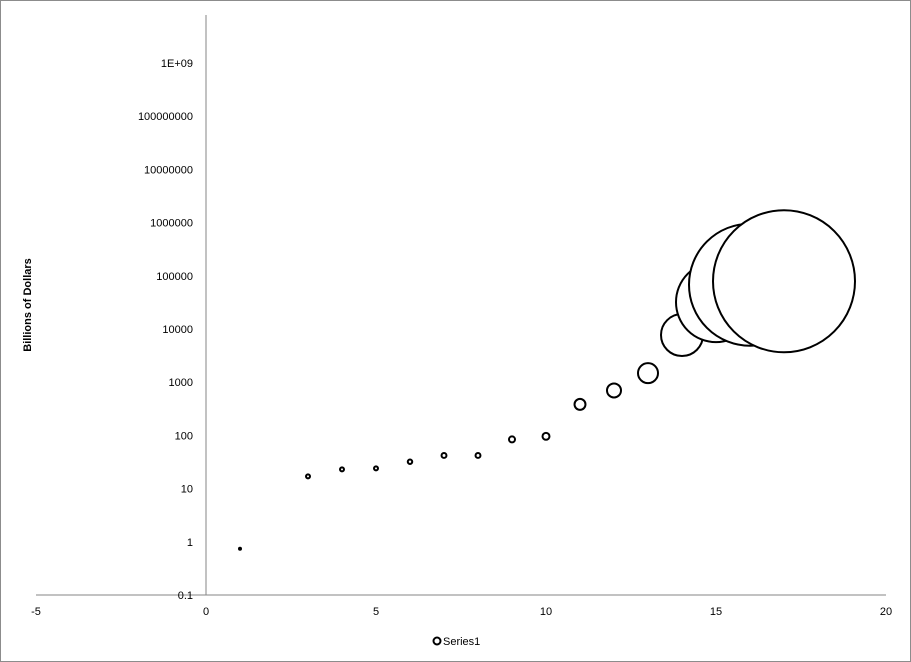 This screenshot has width=911, height=662. Describe the element at coordinates (437, 641) in the screenshot. I see `legend-marker` at that location.